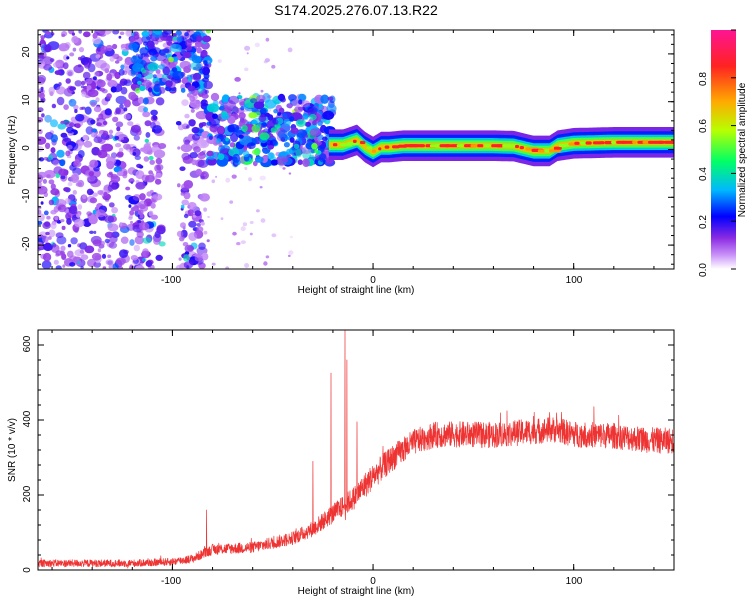 The image size is (750, 600). I want to click on colorbar-tick-0.0: 0.0, so click(703, 270).